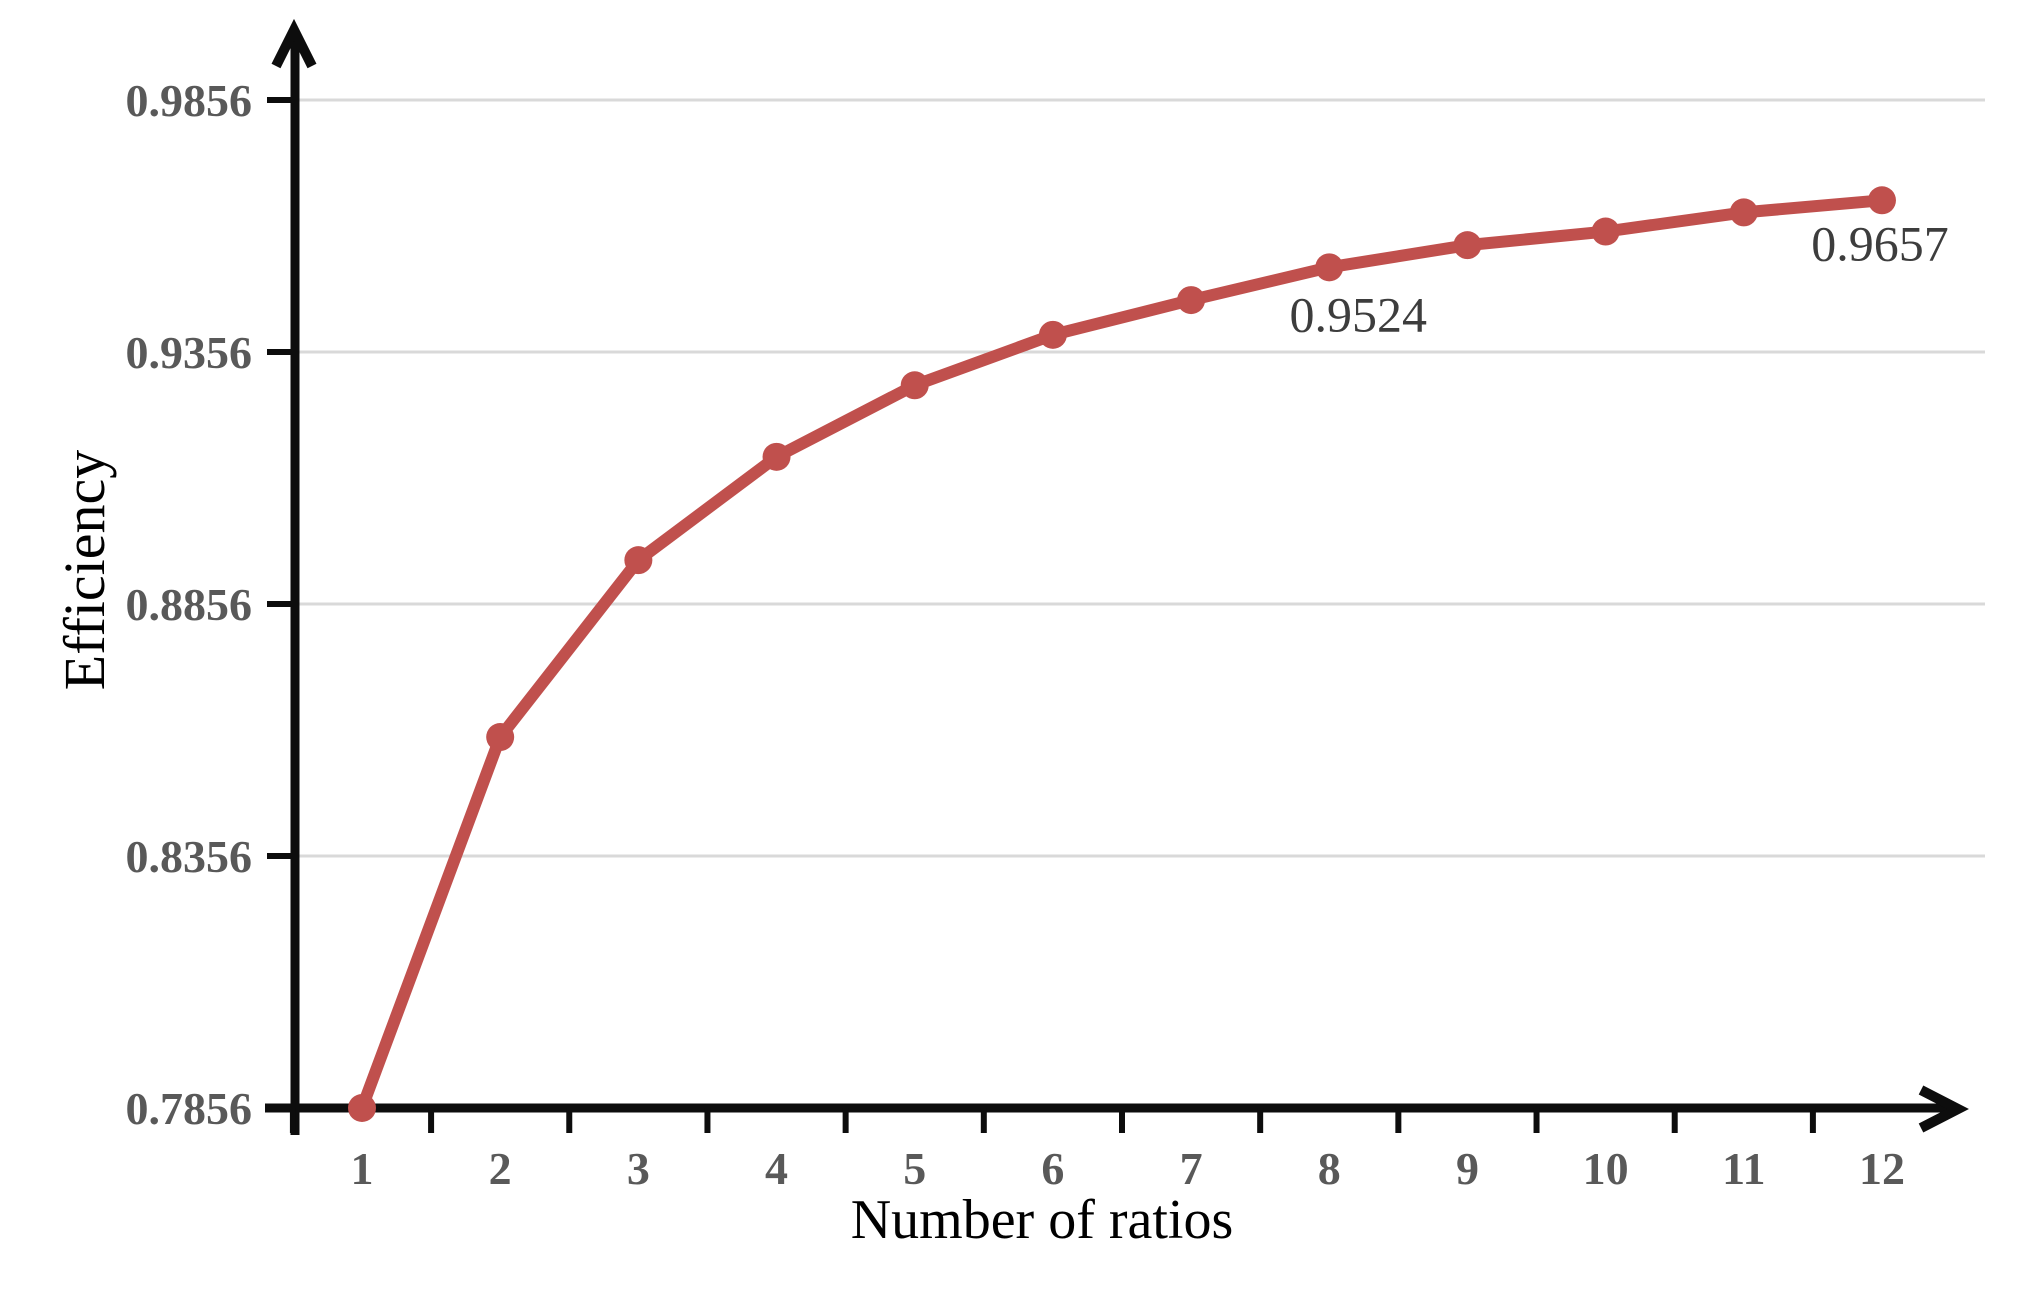 The height and width of the screenshot is (1293, 2035). Describe the element at coordinates (362, 1168) in the screenshot. I see `x-tick-label: 1` at that location.